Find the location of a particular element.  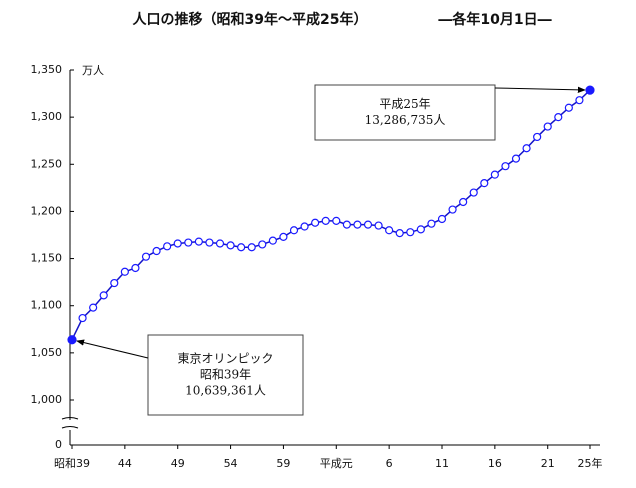

y-tick-label: 1,100 is located at coordinates (47, 305).